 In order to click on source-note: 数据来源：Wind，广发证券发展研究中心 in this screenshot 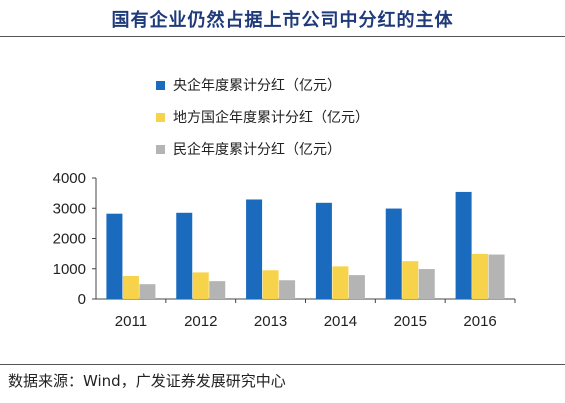, I will do `click(147, 381)`.